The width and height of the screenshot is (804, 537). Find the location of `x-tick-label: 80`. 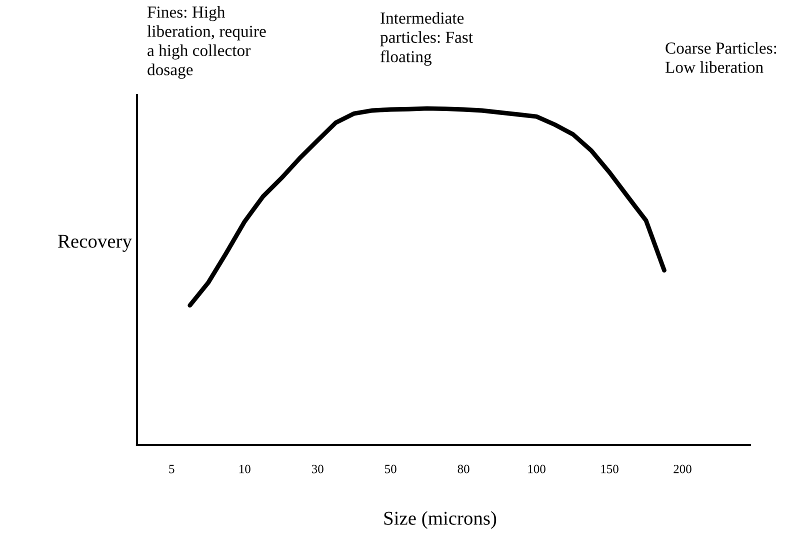

x-tick-label: 80 is located at coordinates (464, 469).